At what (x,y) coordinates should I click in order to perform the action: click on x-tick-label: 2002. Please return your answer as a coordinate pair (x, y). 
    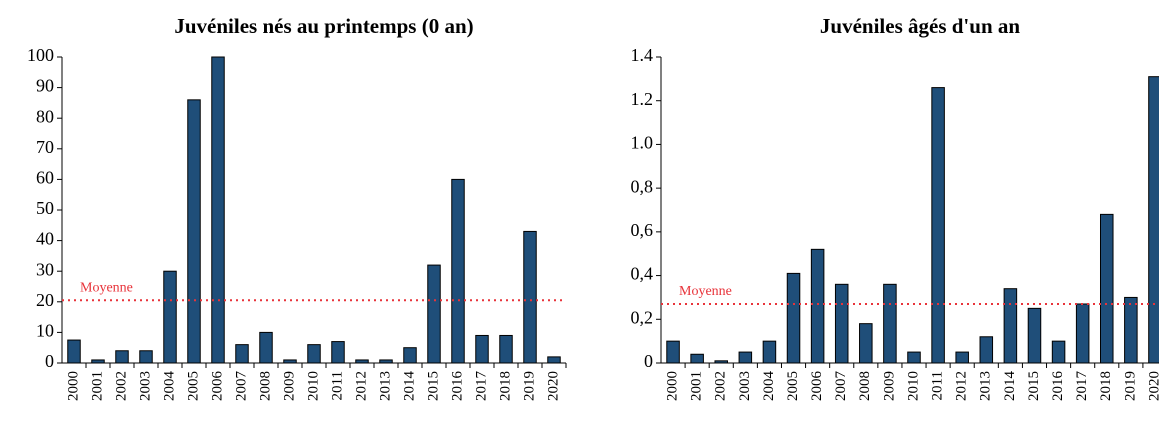
    Looking at the image, I should click on (721, 386).